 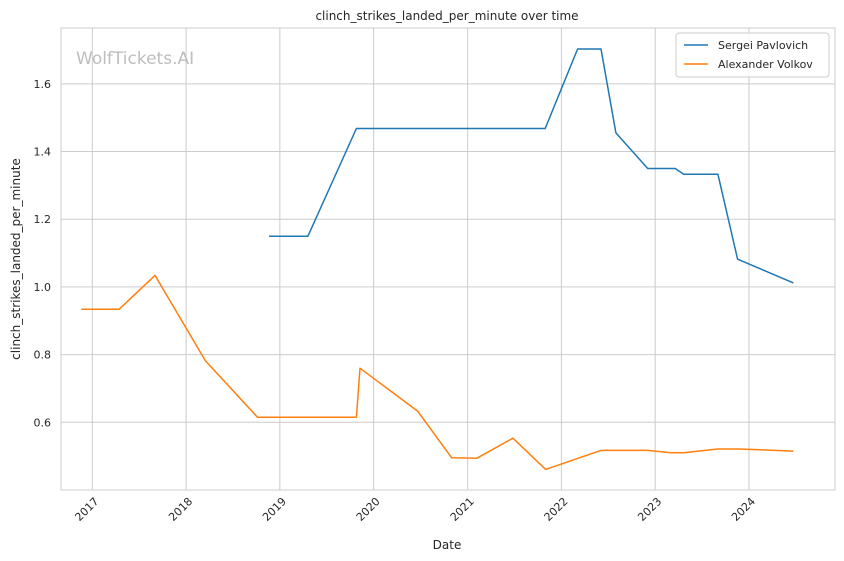 I want to click on y-tick-label: 1.0, so click(x=43, y=287).